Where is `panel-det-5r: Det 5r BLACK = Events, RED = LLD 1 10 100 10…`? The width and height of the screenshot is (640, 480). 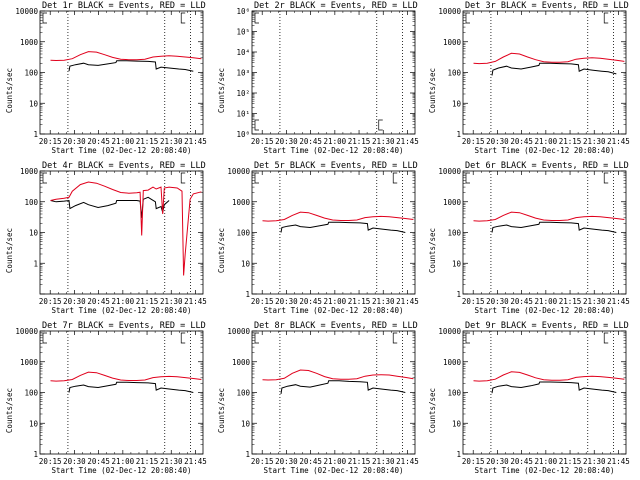 panel-det-5r: Det 5r BLACK = Events, RED = LLD 1 10 100 10… is located at coordinates (318, 238).